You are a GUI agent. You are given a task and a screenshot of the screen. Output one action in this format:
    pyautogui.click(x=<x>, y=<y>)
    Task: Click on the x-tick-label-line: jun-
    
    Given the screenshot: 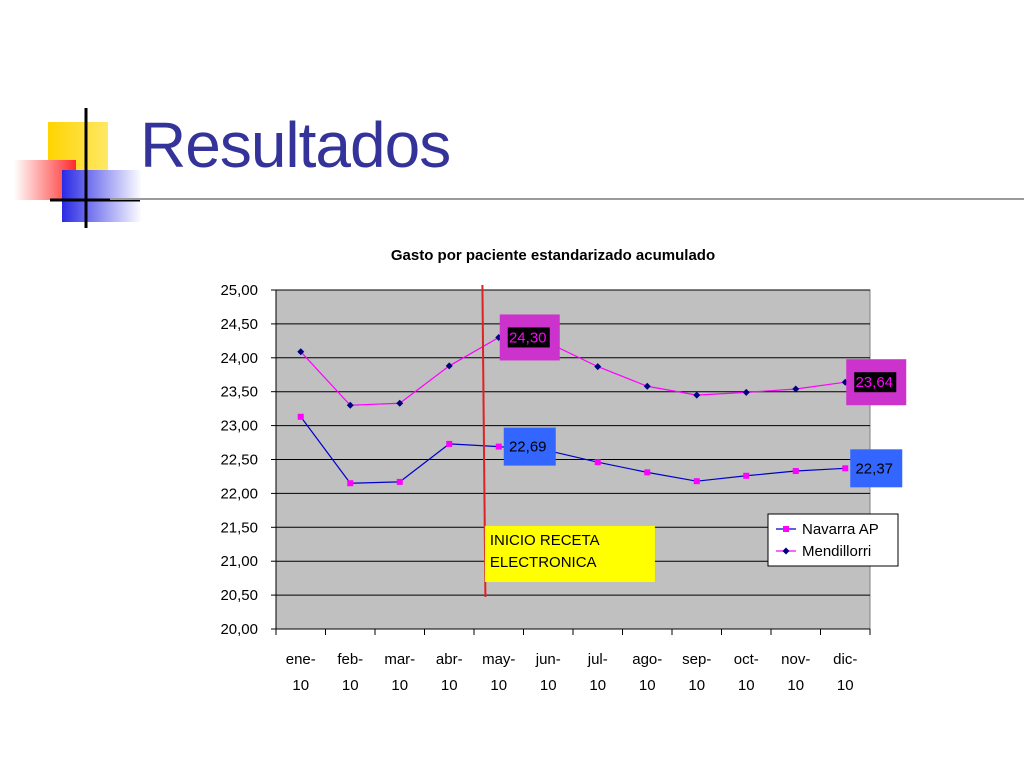 What is the action you would take?
    pyautogui.click(x=548, y=659)
    